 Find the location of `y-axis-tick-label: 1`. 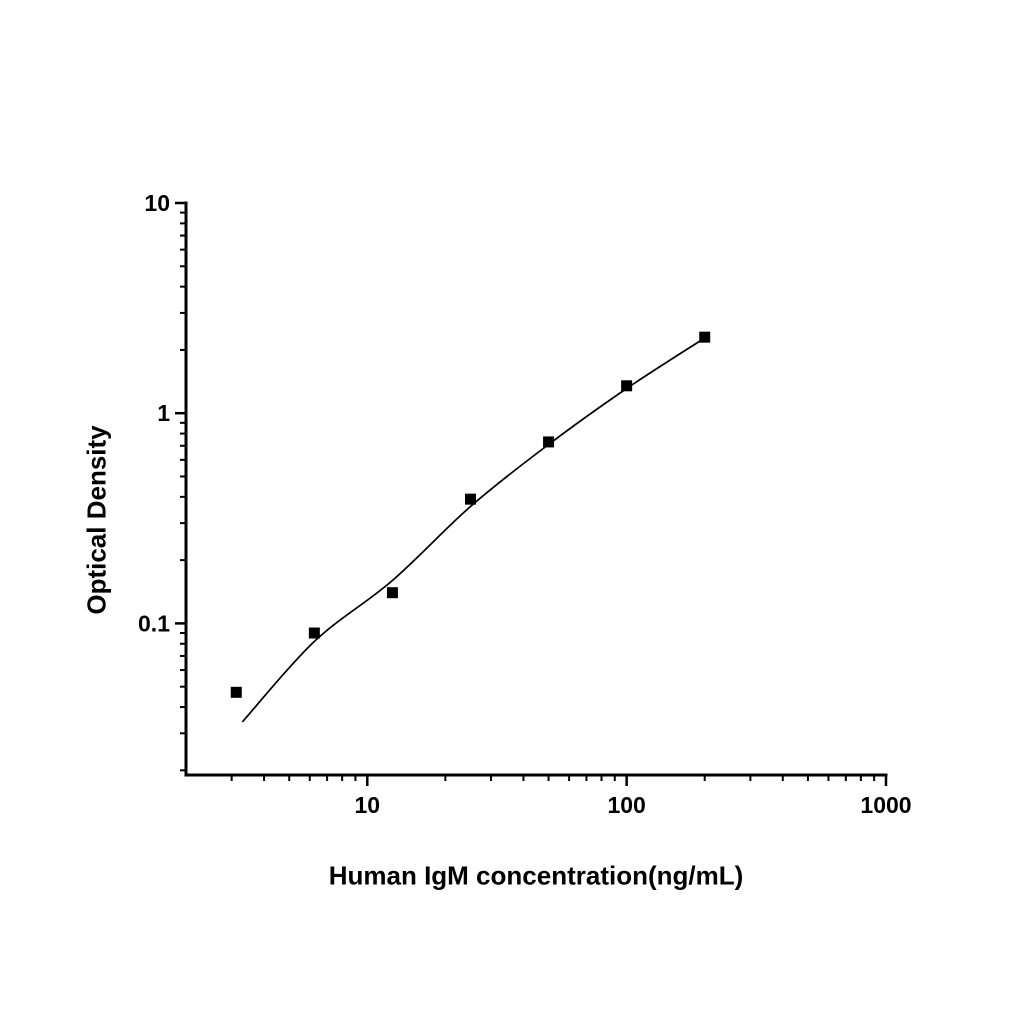

y-axis-tick-label: 1 is located at coordinates (163, 413).